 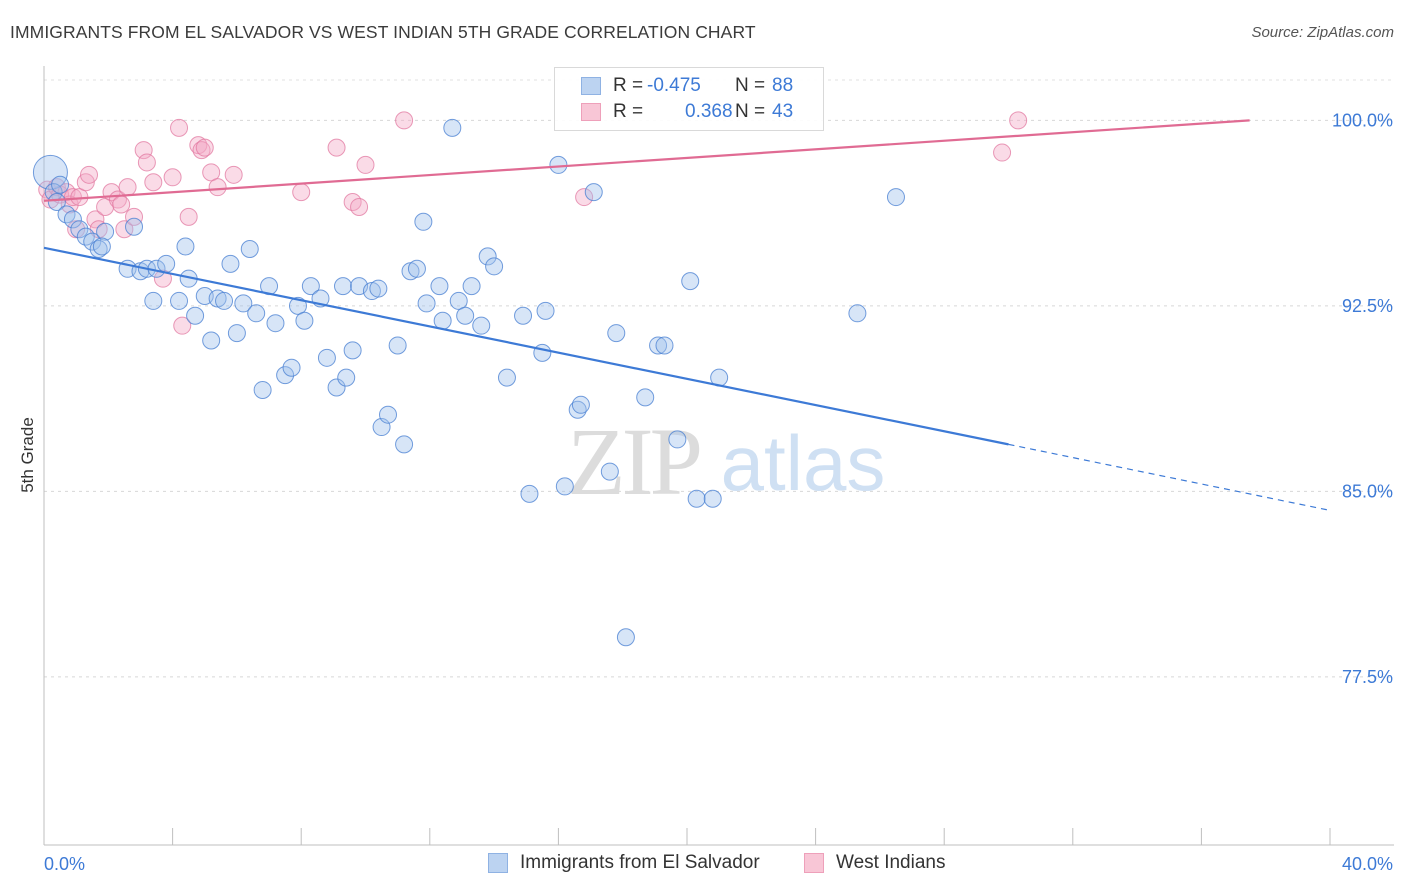 I want to click on series-label: West Indians, so click(x=891, y=862).